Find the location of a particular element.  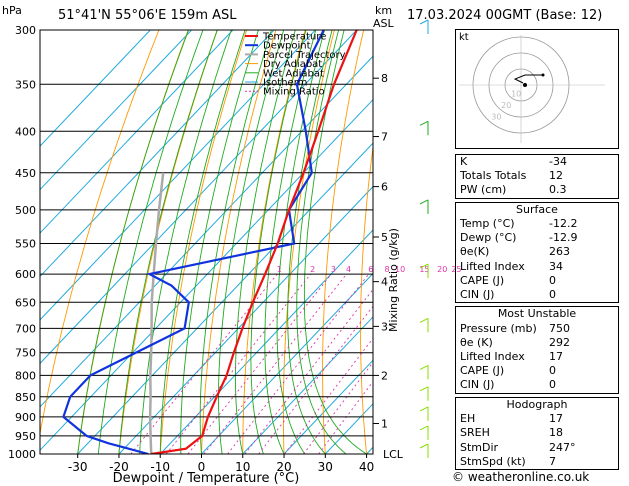

pressure-tick-label: 750 is located at coordinates (25, 353).